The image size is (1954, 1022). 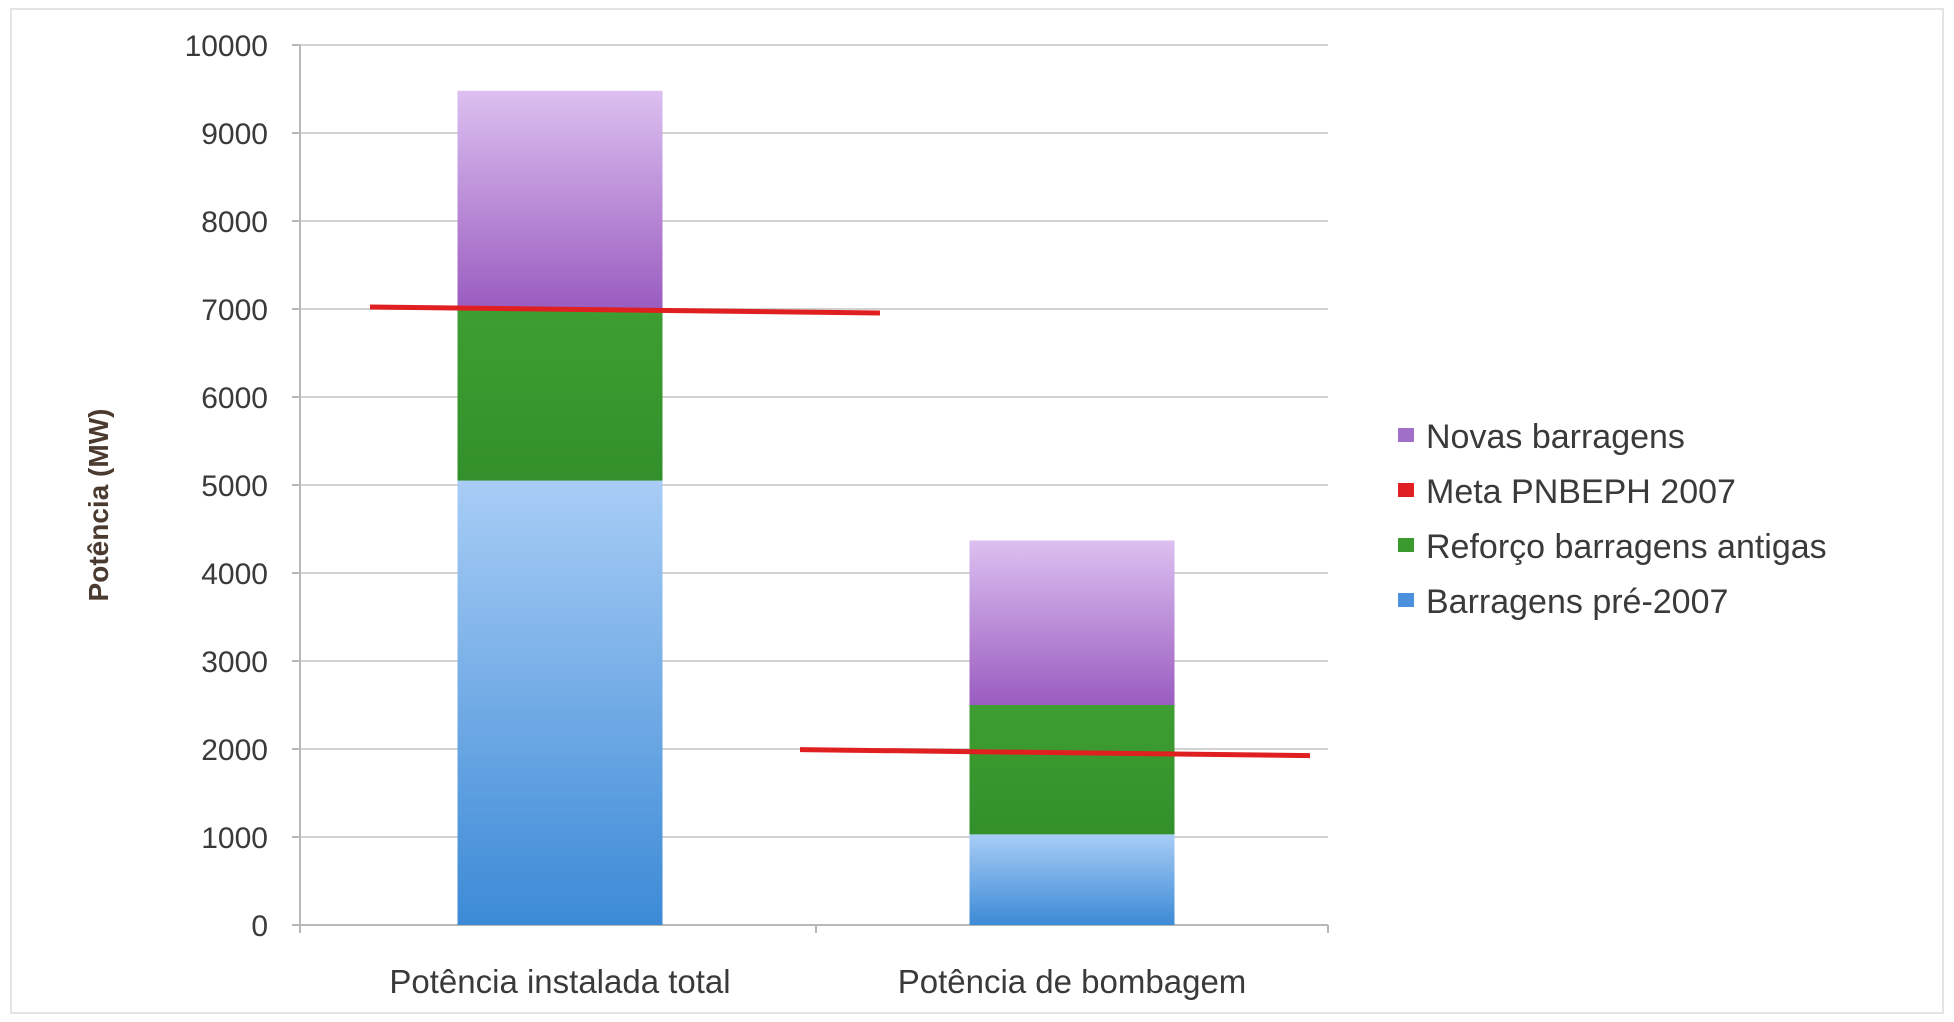 I want to click on legend-label: Meta PNBEPH 2007, so click(x=1581, y=492).